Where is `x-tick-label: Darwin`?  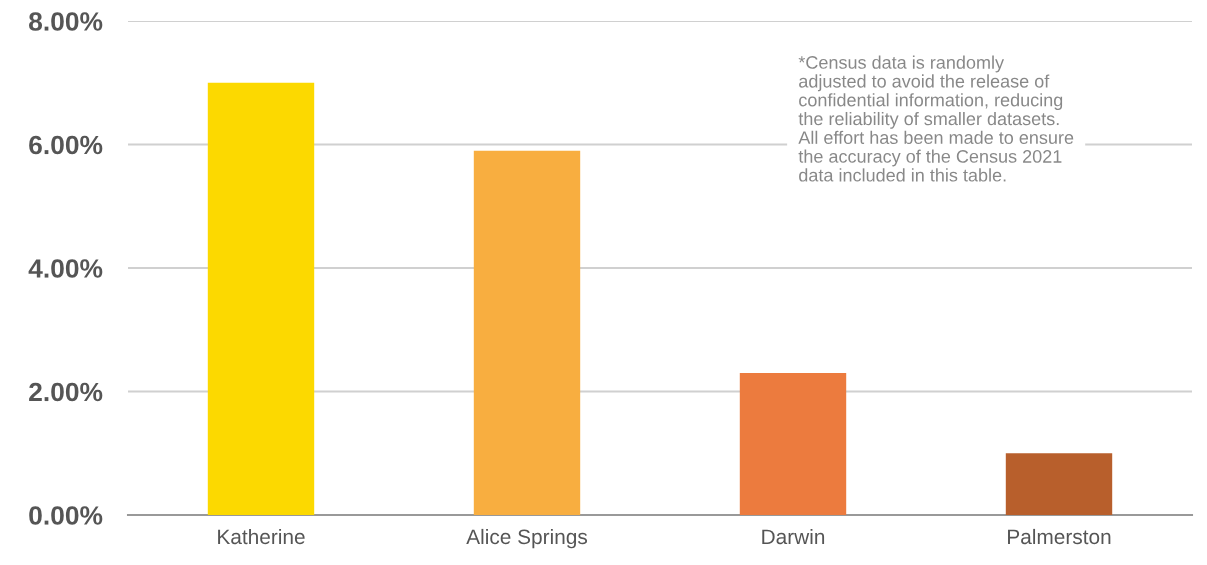 x-tick-label: Darwin is located at coordinates (793, 536).